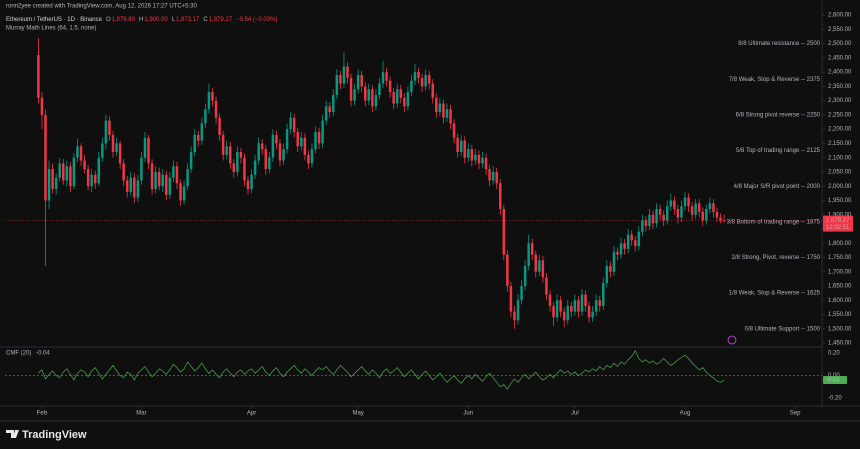  What do you see at coordinates (775, 294) in the screenshot?
I see `murray-level-label: 1/8 Weak, Stop & Reverse -- 1625` at bounding box center [775, 294].